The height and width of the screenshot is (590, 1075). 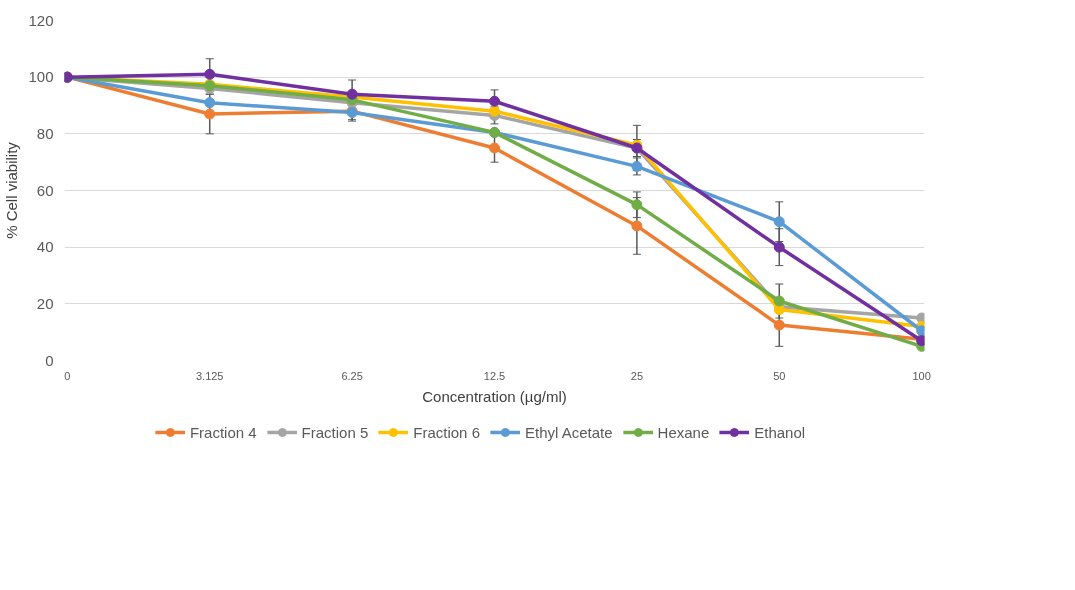 I want to click on legend-label: Fraction 6, so click(x=446, y=432).